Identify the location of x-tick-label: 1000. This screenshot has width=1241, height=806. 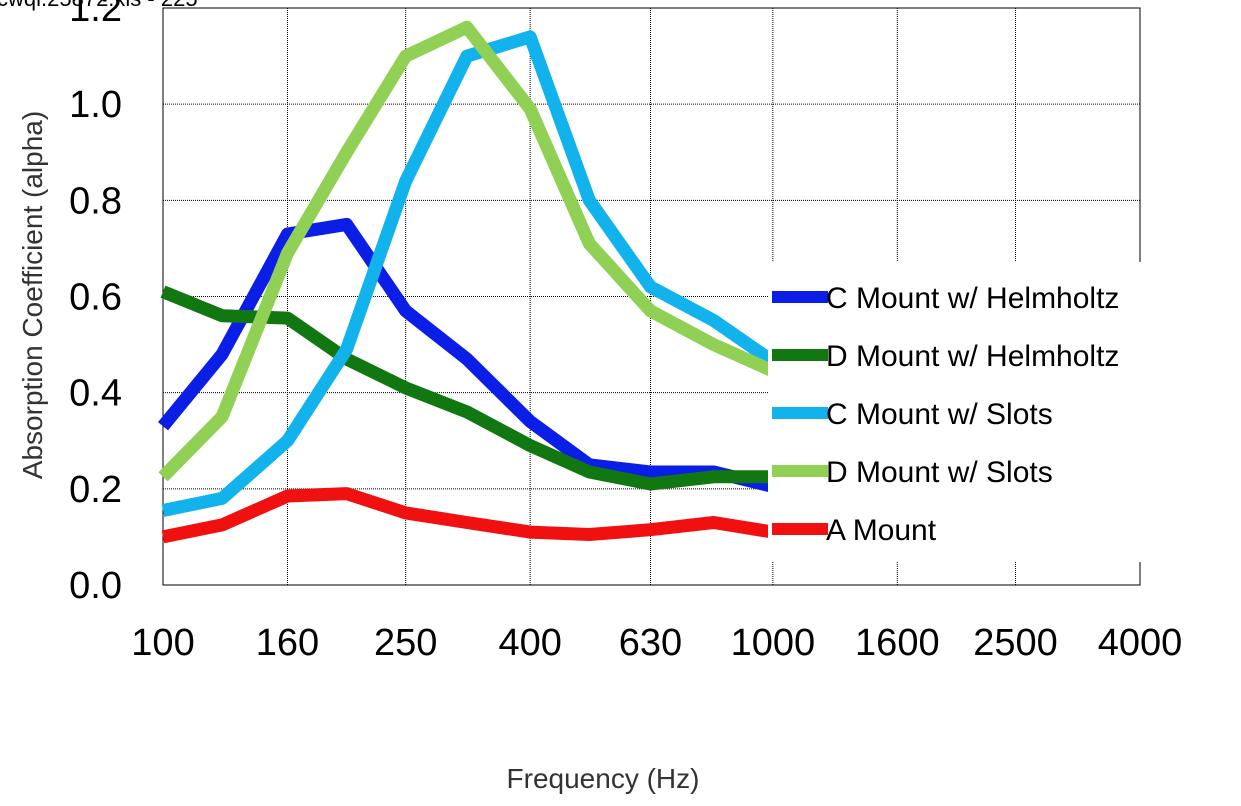
(773, 643).